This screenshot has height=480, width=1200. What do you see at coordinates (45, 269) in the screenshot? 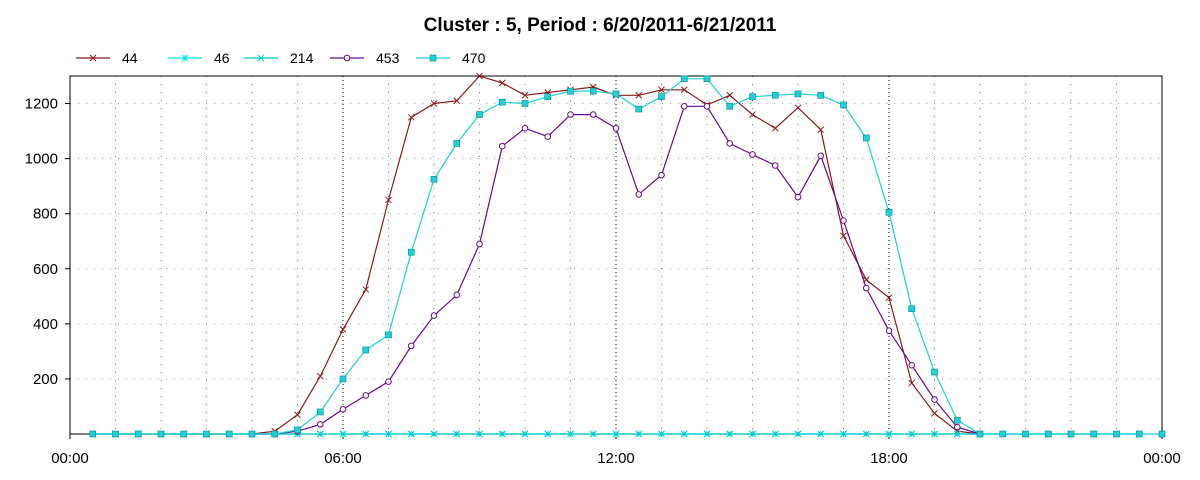
I see `y-tick-label: 600` at bounding box center [45, 269].